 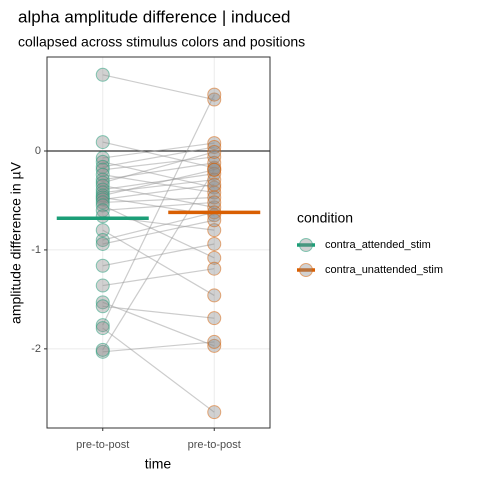 What do you see at coordinates (36, 250) in the screenshot?
I see `y-tick-label: -1` at bounding box center [36, 250].